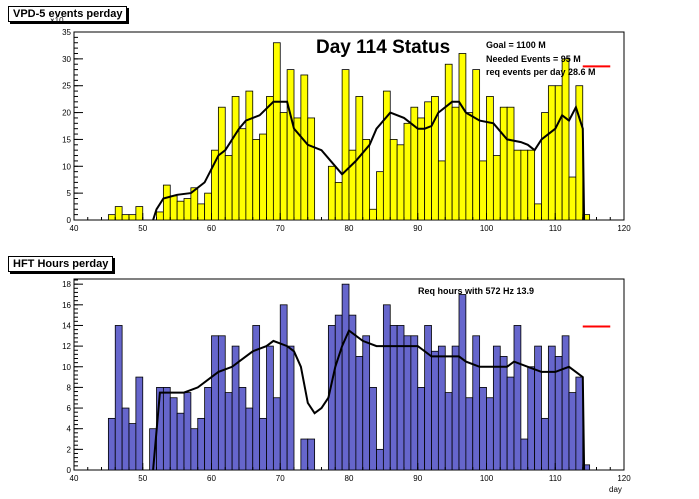 This screenshot has height=499, width=699. I want to click on bot-y-tick-label: 8, so click(69, 387).